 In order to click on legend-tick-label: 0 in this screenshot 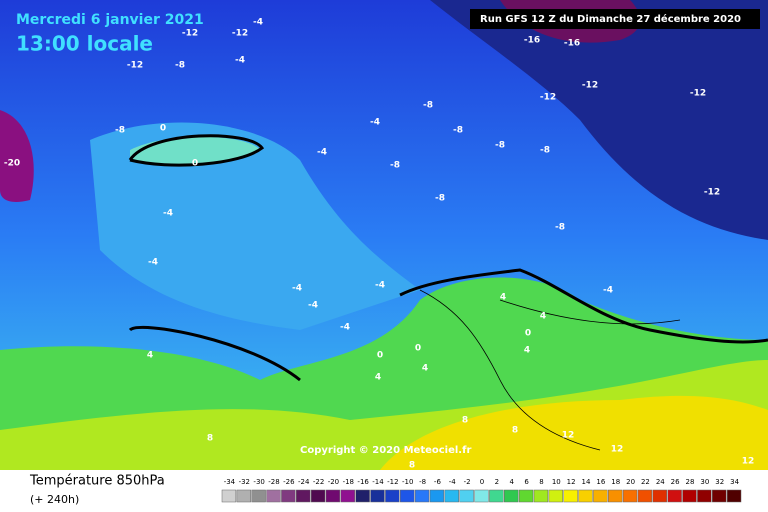, I will do `click(482, 482)`.